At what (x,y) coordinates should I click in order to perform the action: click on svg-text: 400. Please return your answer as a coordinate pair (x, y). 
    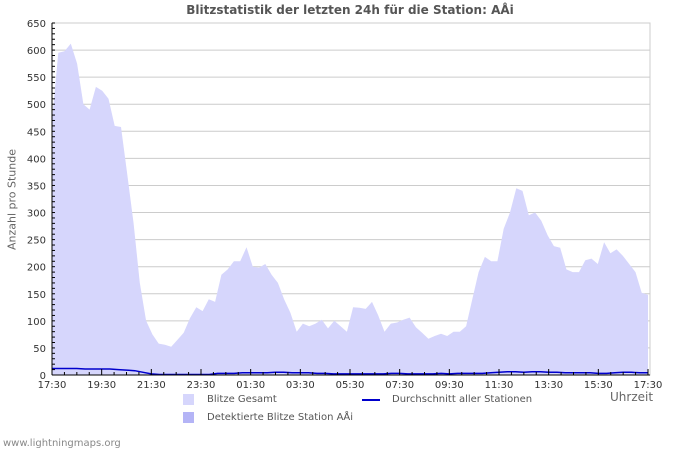
    Looking at the image, I should click on (36, 159).